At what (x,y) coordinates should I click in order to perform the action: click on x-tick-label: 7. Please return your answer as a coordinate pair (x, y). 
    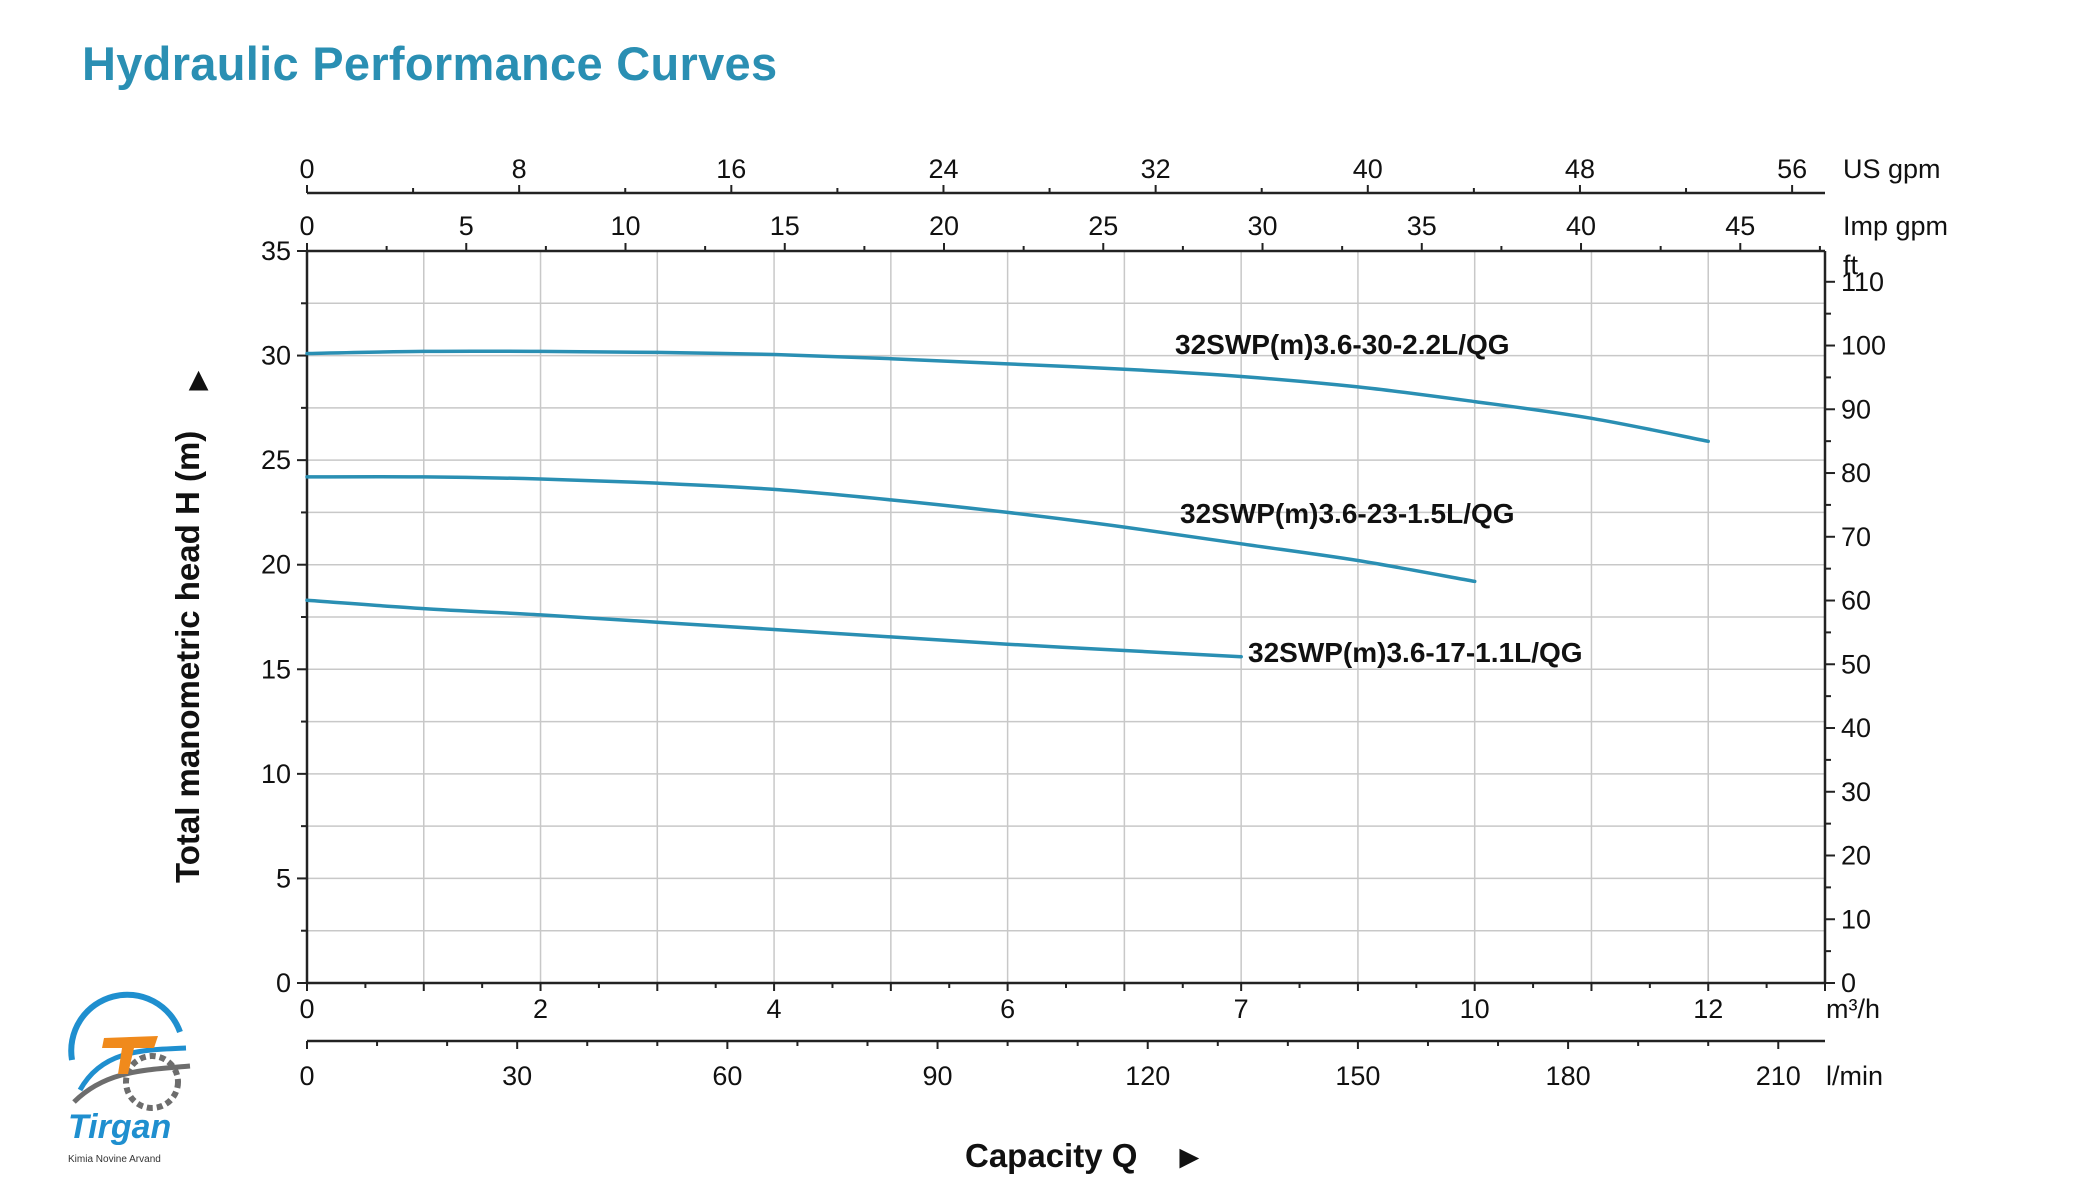
    Looking at the image, I should click on (1241, 1009).